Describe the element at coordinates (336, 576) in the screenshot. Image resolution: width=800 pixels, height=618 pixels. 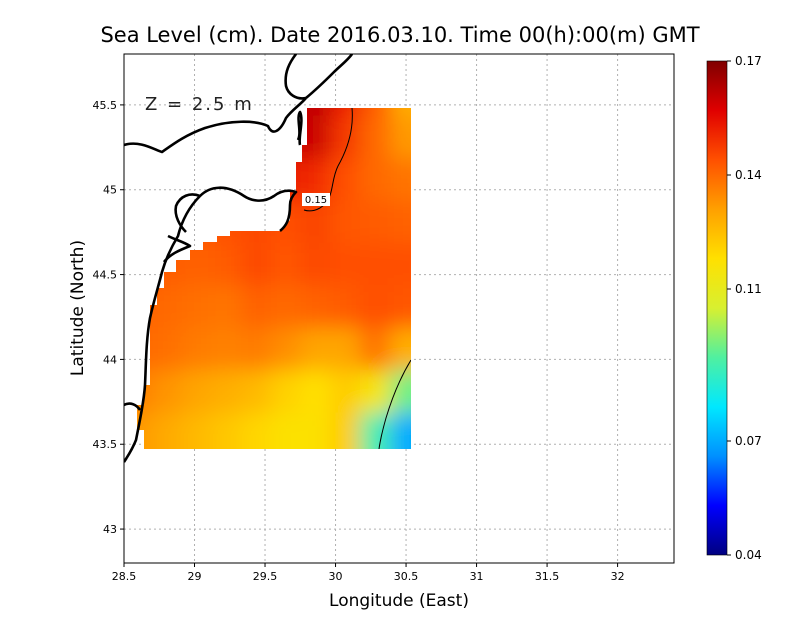
I see `x-tick-label: 30` at that location.